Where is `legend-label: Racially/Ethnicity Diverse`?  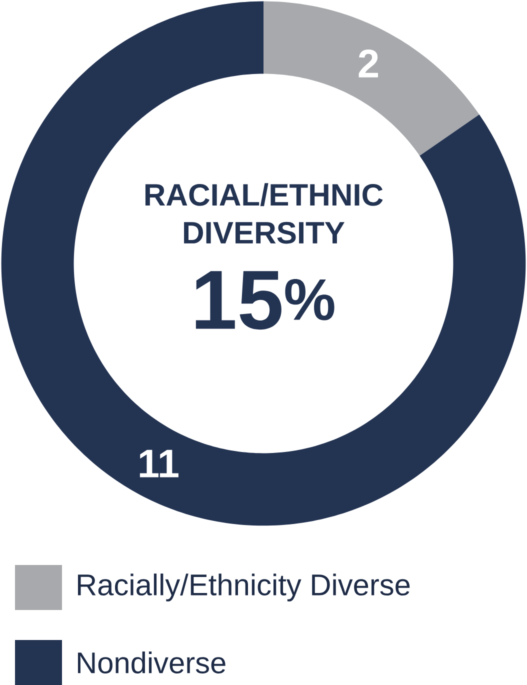
legend-label: Racially/Ethnicity Diverse is located at coordinates (244, 588).